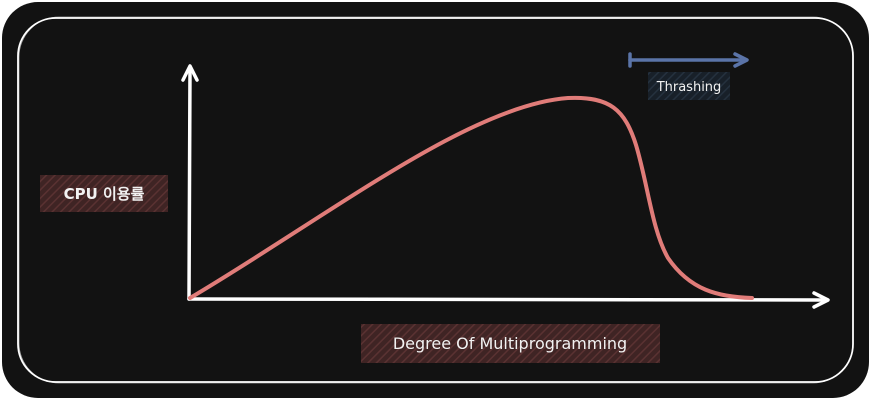 The height and width of the screenshot is (400, 871). I want to click on y-axis-label-bg, so click(104, 193).